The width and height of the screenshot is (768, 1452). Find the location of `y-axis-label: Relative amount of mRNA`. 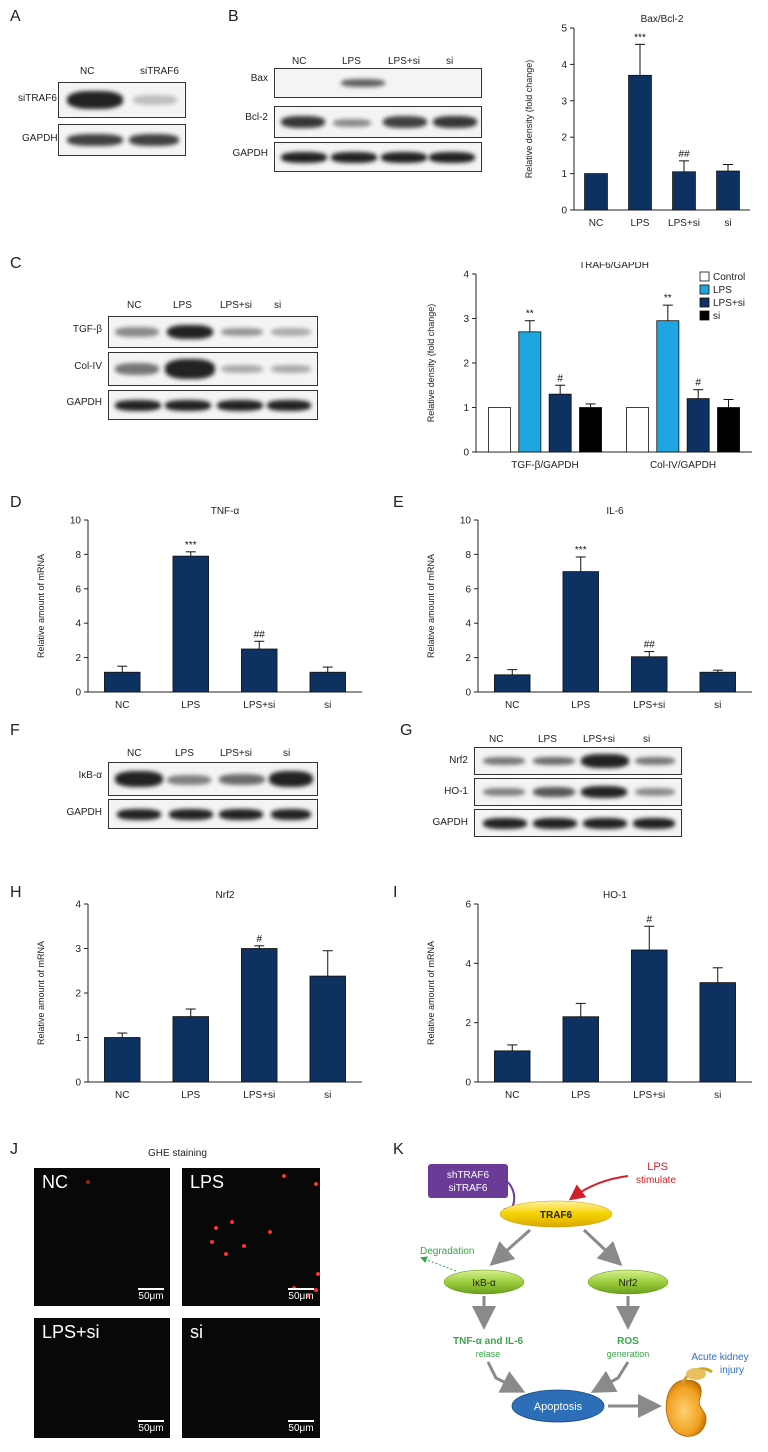

y-axis-label: Relative amount of mRNA is located at coordinates (41, 993).